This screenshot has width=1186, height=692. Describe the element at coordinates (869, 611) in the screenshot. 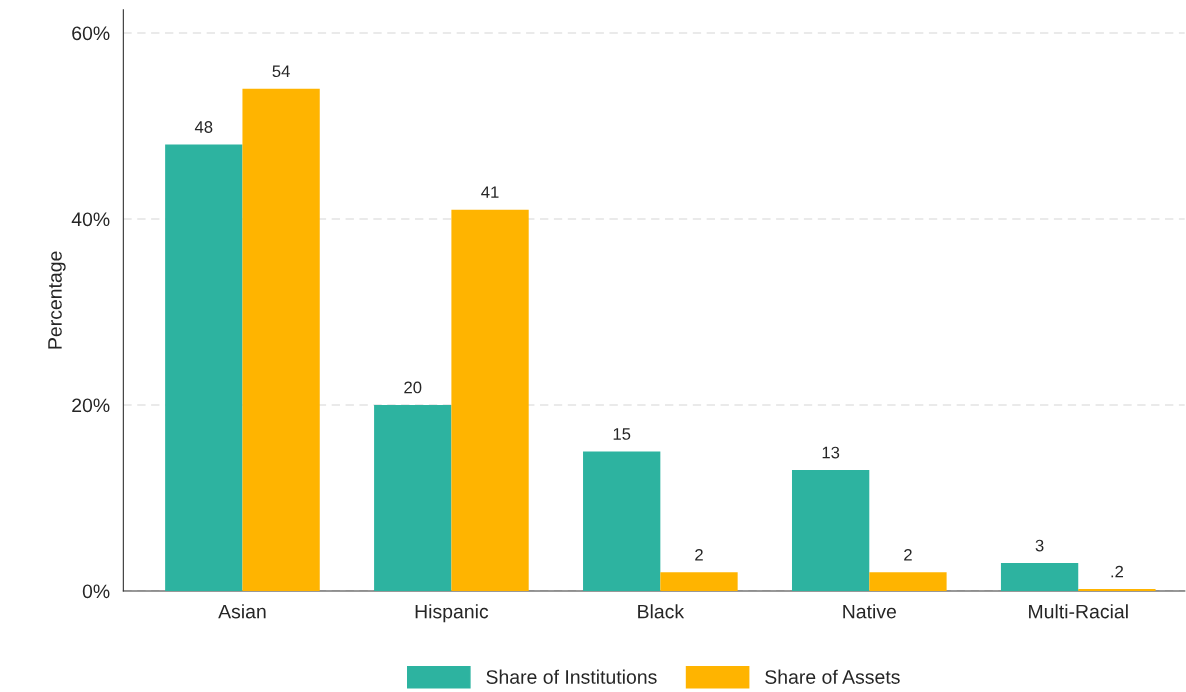

I see `x-tick-label: Native` at that location.